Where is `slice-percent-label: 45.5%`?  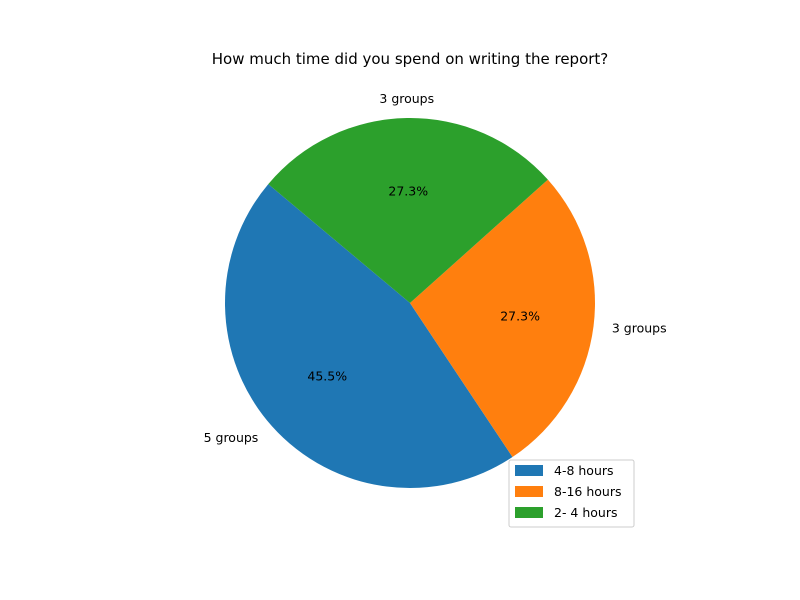
slice-percent-label: 45.5% is located at coordinates (327, 376).